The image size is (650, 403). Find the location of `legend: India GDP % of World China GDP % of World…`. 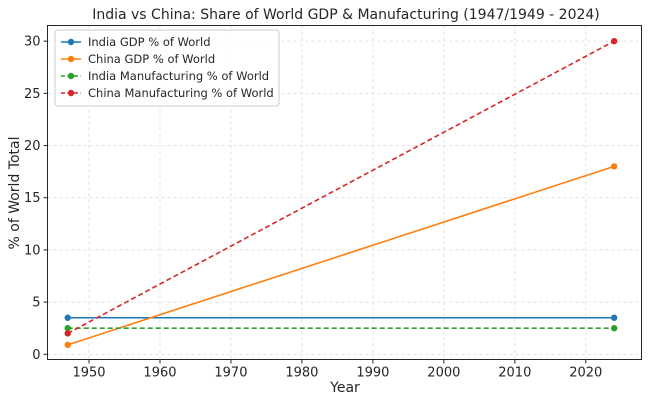

legend: India GDP % of World China GDP % of World… is located at coordinates (167, 68).